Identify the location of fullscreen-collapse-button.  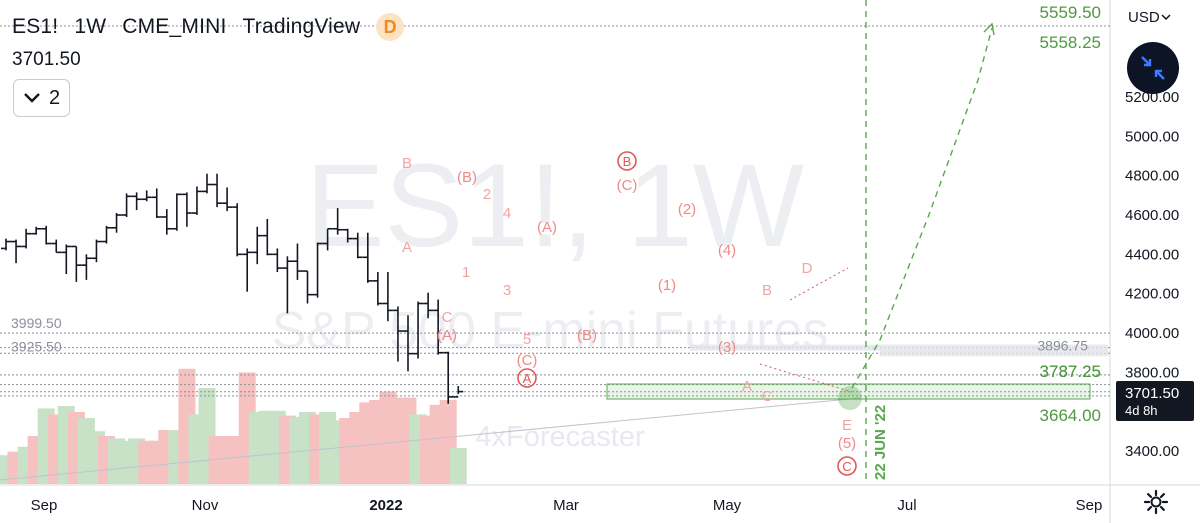
(1153, 68).